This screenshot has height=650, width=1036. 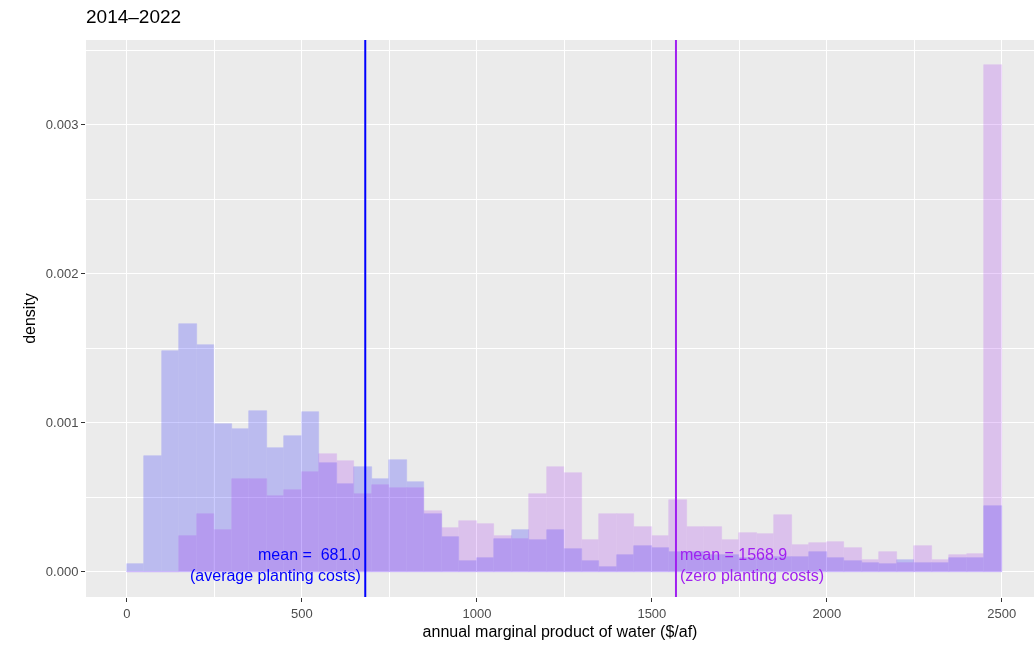 I want to click on x-tick-label: 2500, so click(x=1002, y=613).